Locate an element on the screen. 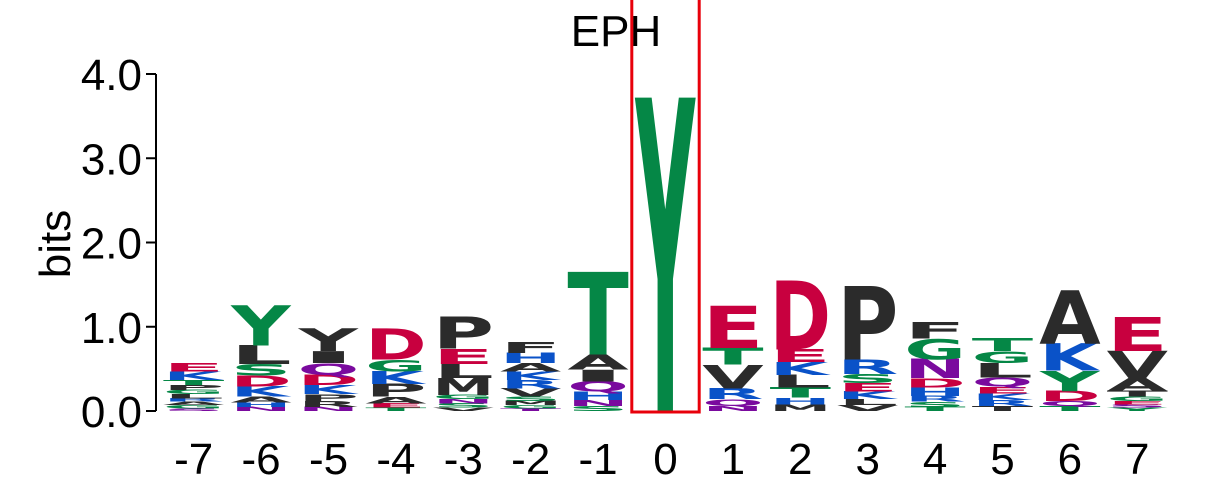 This screenshot has height=496, width=1229. x-tick-label: 3 is located at coordinates (867, 459).